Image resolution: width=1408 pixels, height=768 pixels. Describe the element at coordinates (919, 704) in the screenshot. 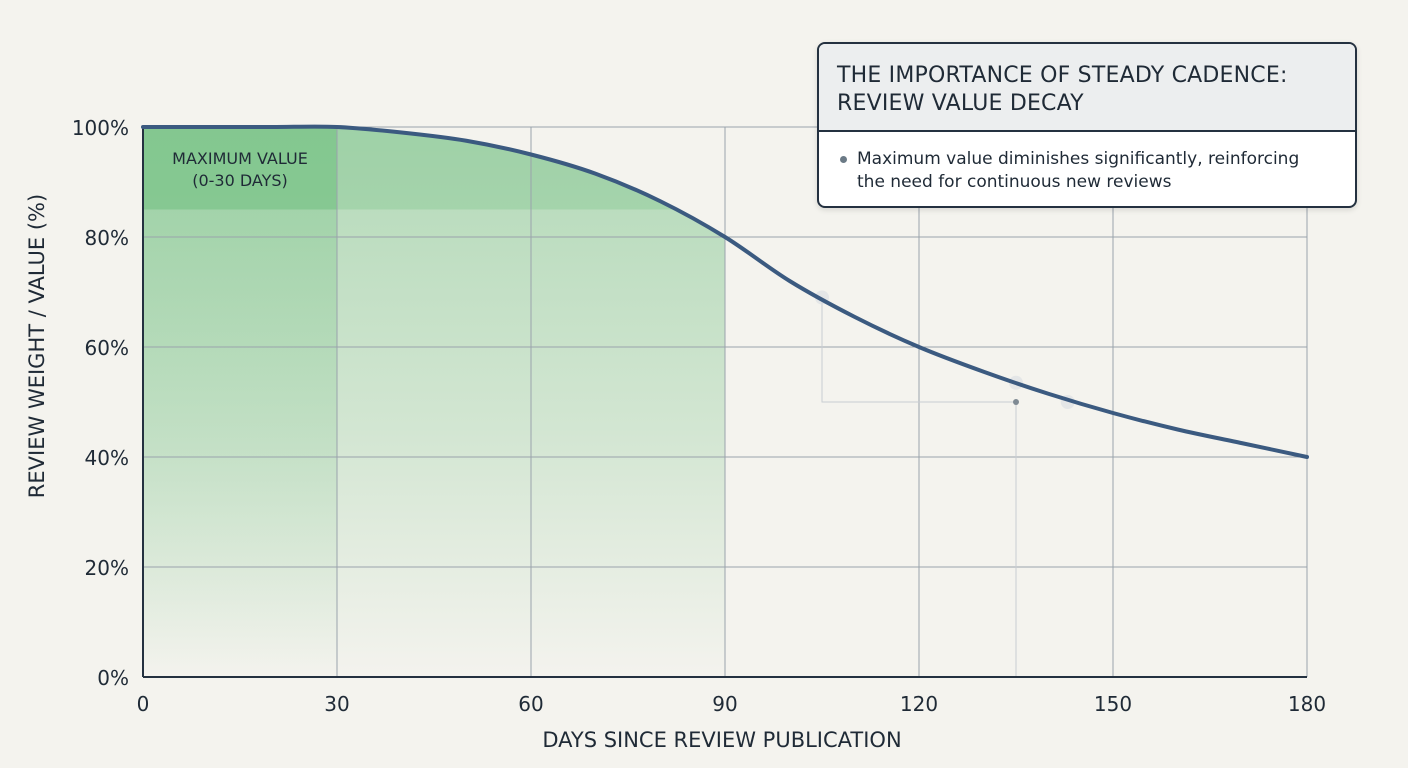

I see `x-tick-label: 120` at that location.